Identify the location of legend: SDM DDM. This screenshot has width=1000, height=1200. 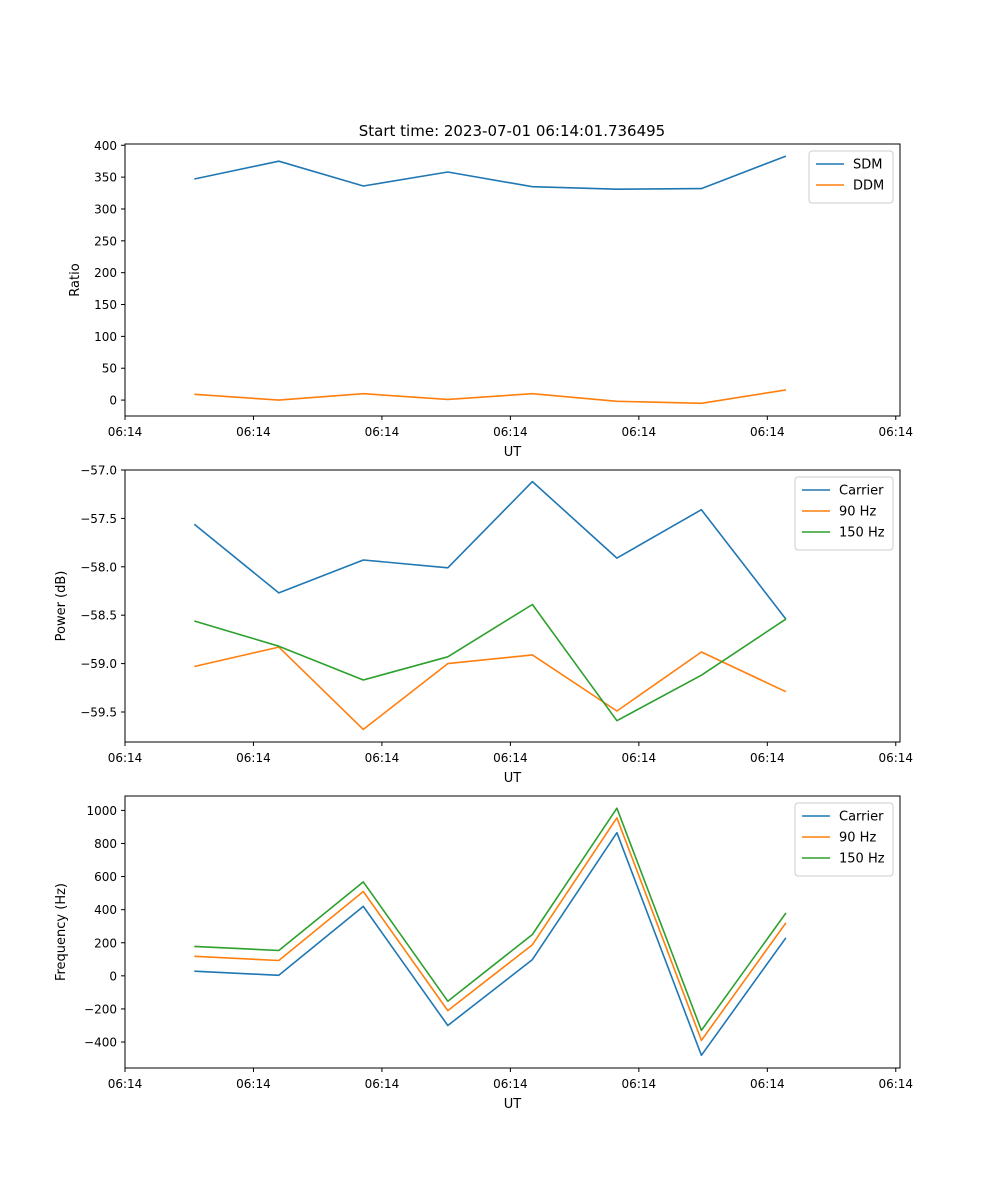
(851, 177).